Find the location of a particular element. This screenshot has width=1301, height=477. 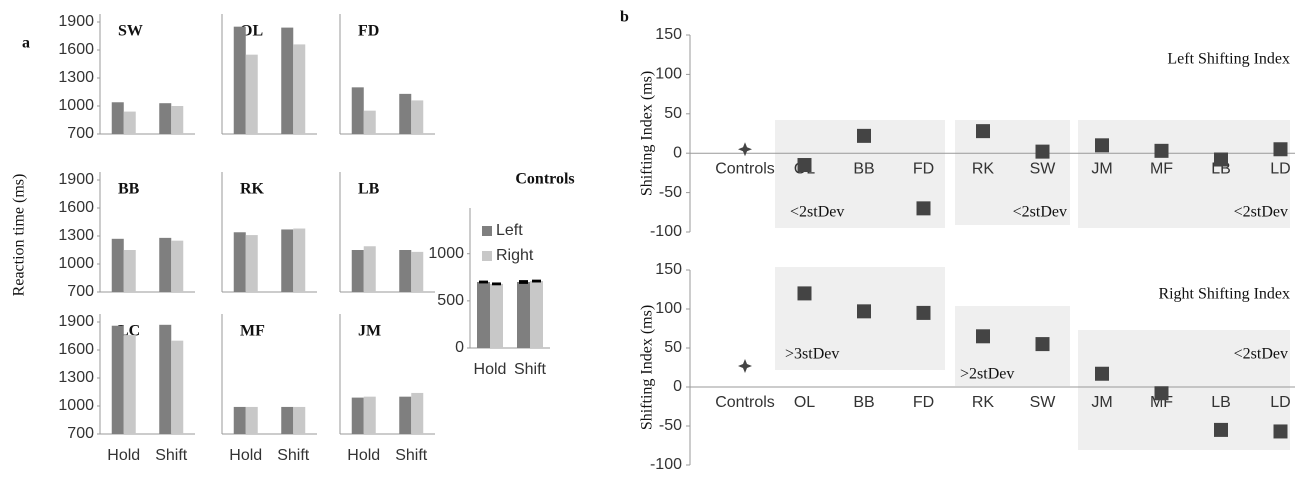

chart-title: MF is located at coordinates (252, 331).